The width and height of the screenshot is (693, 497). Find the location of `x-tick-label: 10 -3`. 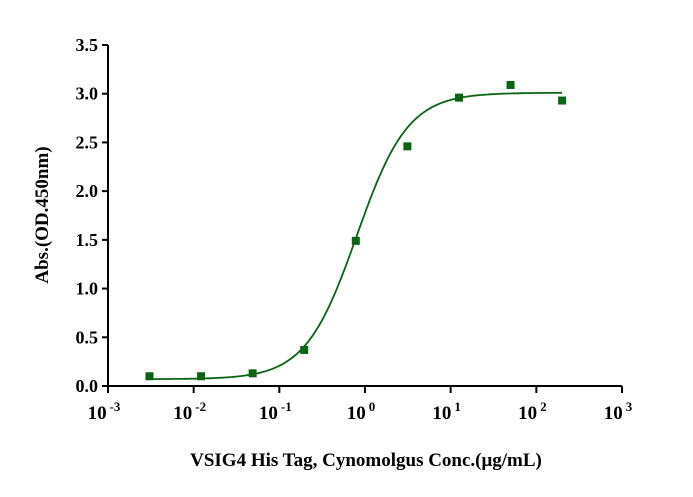

x-tick-label: 10 -3 is located at coordinates (104, 411).